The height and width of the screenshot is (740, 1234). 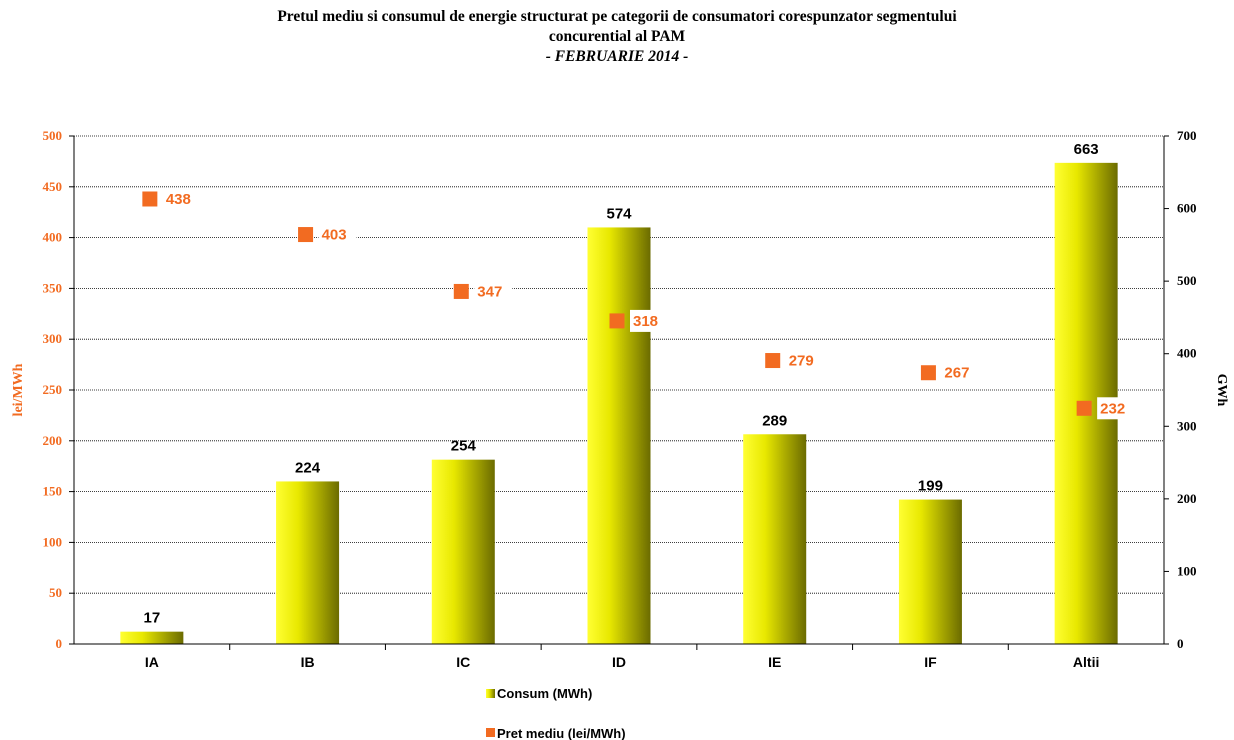 What do you see at coordinates (53, 389) in the screenshot?
I see `y-left-tick-label: 250` at bounding box center [53, 389].